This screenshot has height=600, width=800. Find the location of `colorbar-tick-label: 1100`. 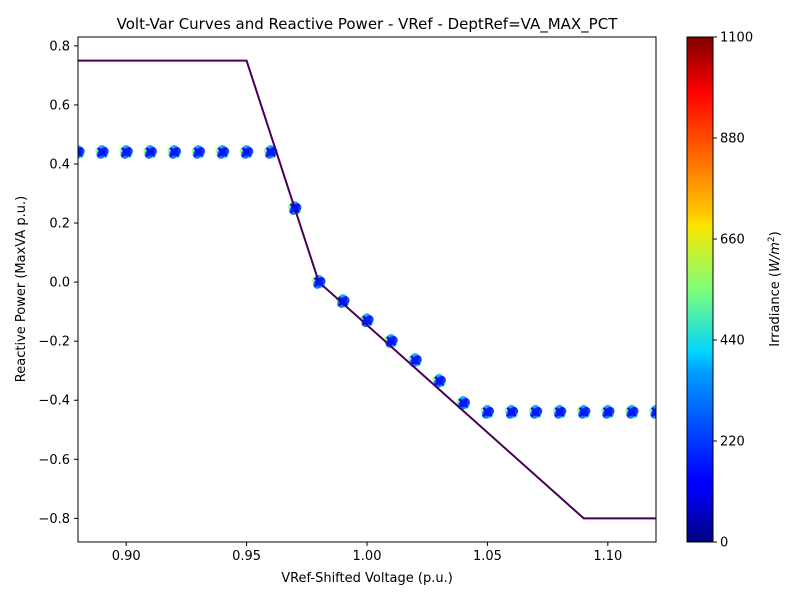

colorbar-tick-label: 1100 is located at coordinates (736, 38).